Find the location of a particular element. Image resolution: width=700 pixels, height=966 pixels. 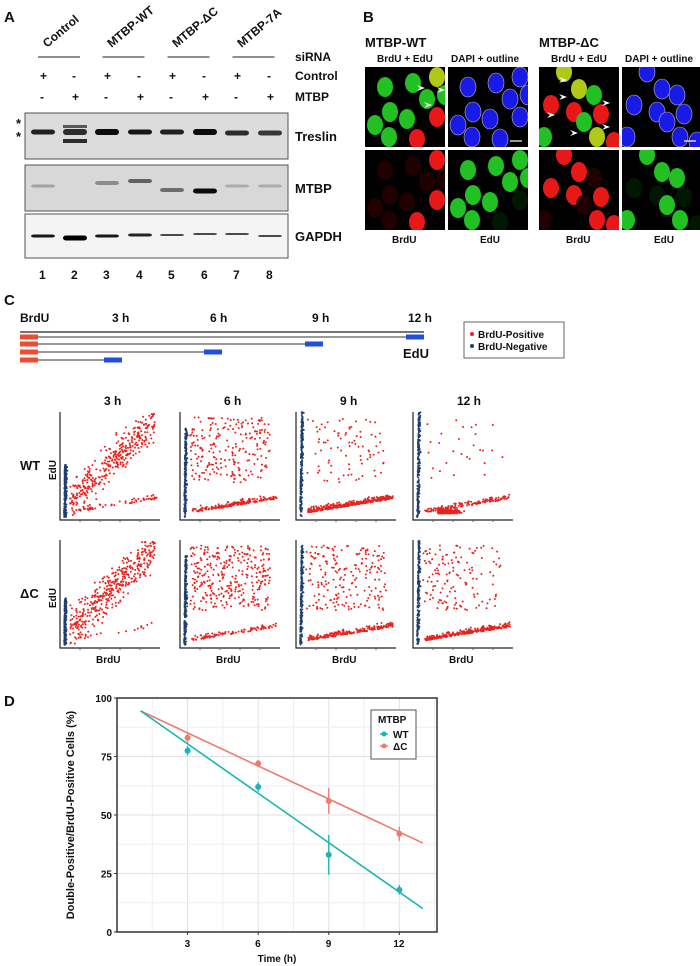

lane-number: 3 is located at coordinates (106, 275).